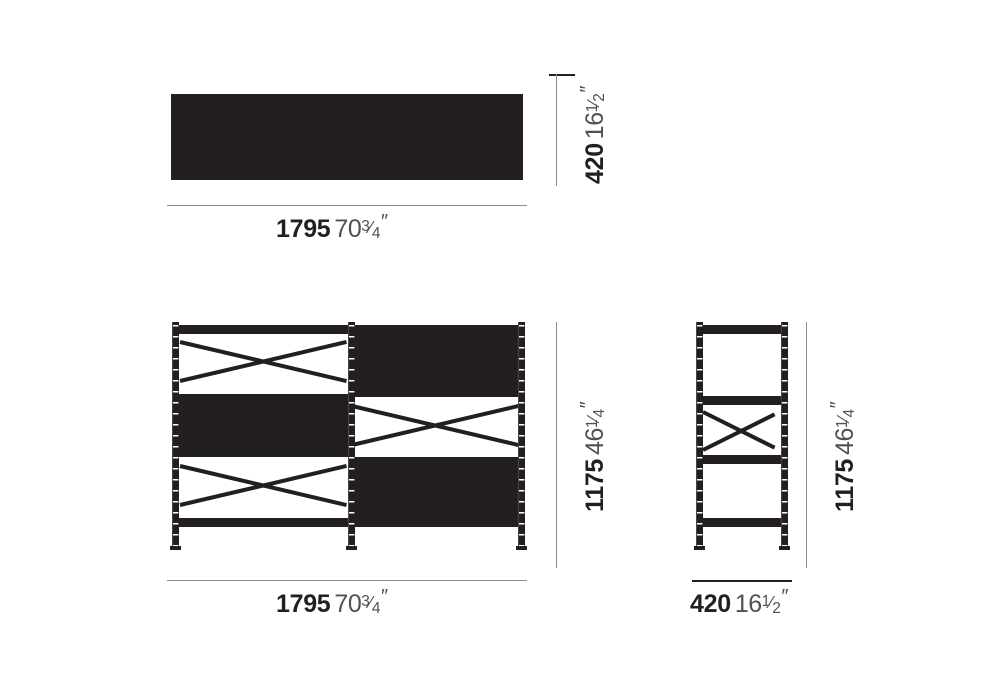 The width and height of the screenshot is (1000, 700). Describe the element at coordinates (347, 205) in the screenshot. I see `top-view-width-dimension-line` at that location.